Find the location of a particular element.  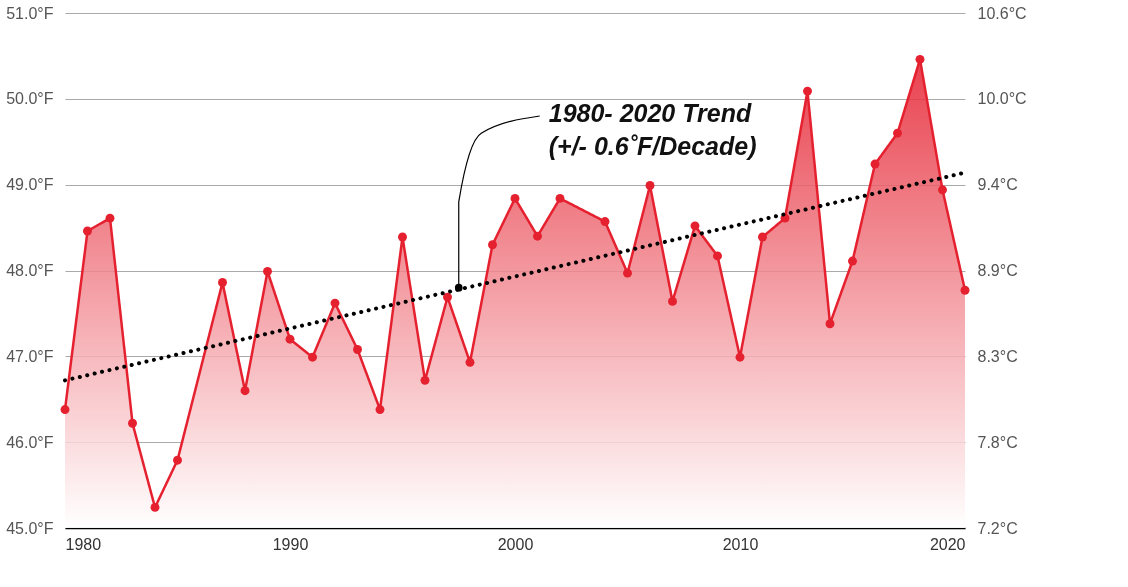

y2-tick-label: 10.0°C is located at coordinates (1002, 99).